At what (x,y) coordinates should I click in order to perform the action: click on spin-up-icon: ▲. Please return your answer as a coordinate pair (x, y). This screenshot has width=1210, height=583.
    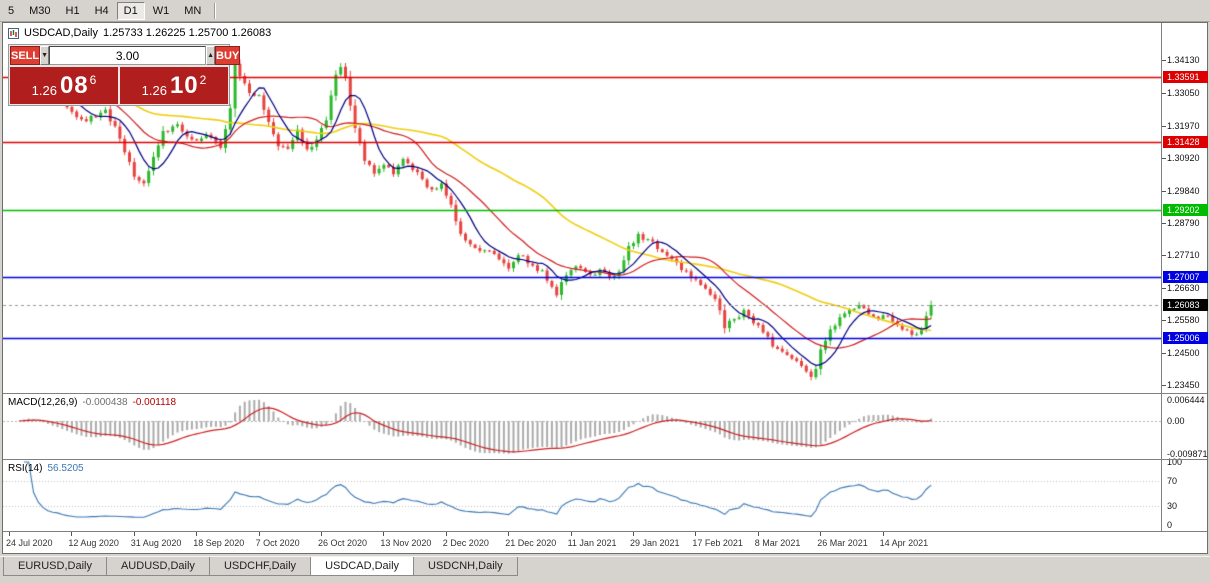
    Looking at the image, I should click on (210, 55).